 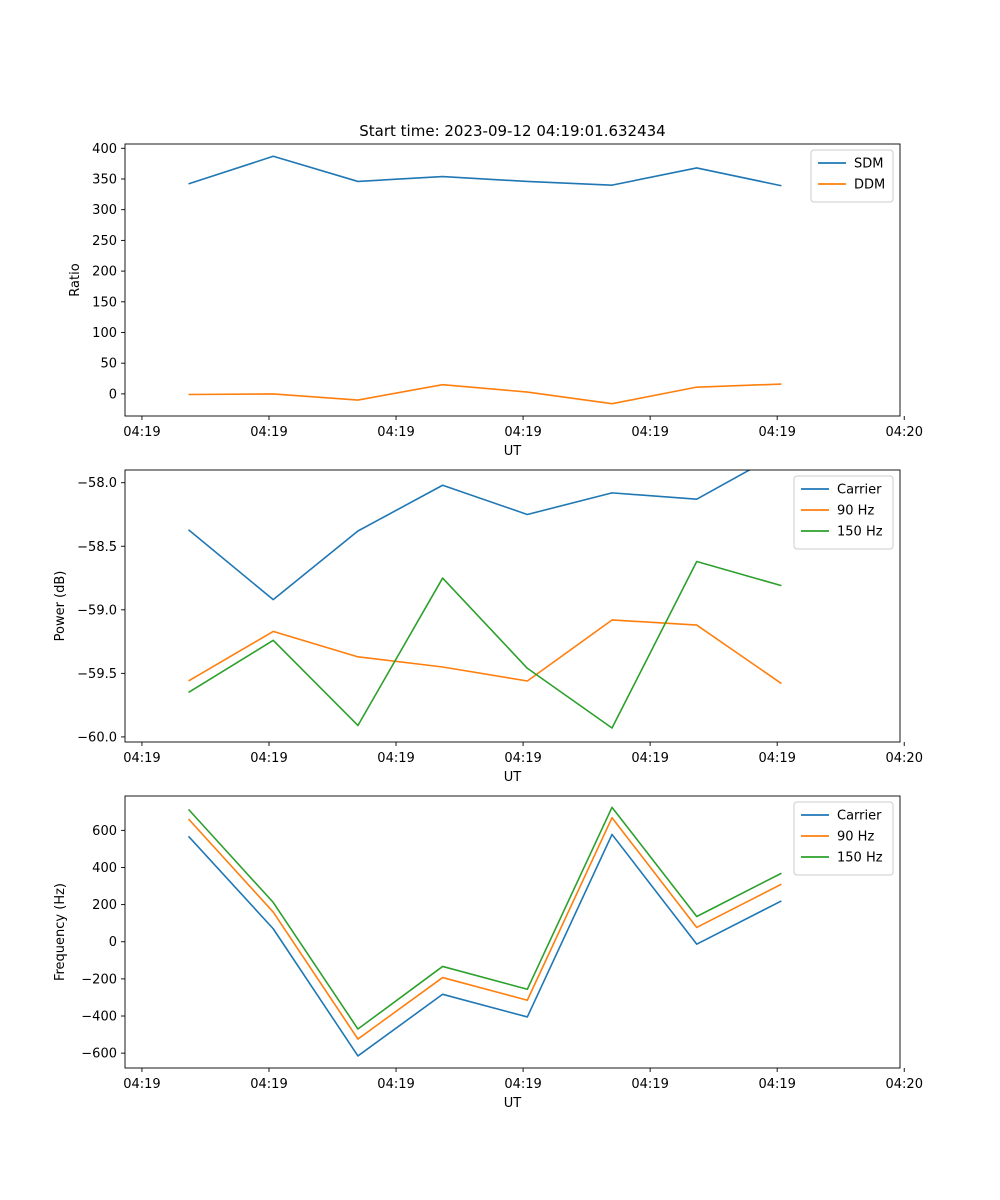 I want to click on ratio-y-tick-label: 100, so click(x=104, y=333).